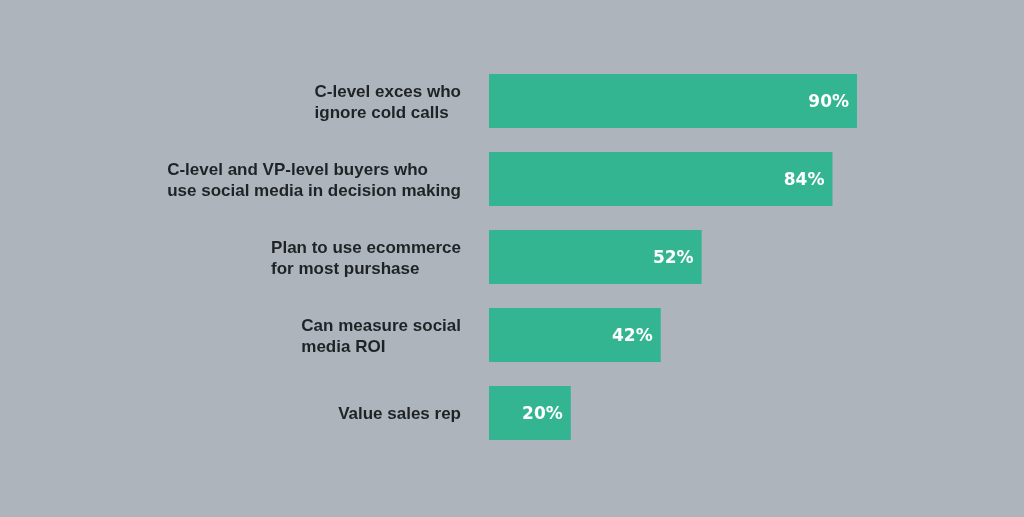 This screenshot has width=1024, height=517. What do you see at coordinates (632, 335) in the screenshot?
I see `data-label: 42%` at bounding box center [632, 335].